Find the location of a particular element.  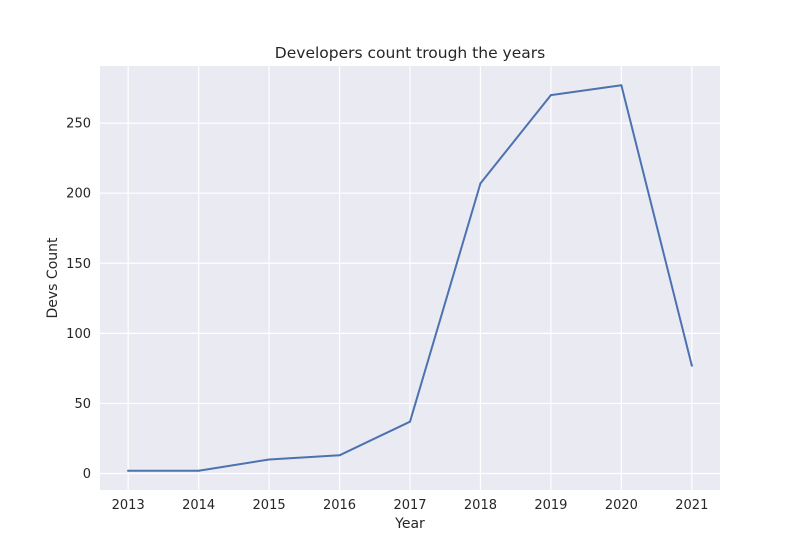

x-tick-label: 2018 is located at coordinates (480, 505).